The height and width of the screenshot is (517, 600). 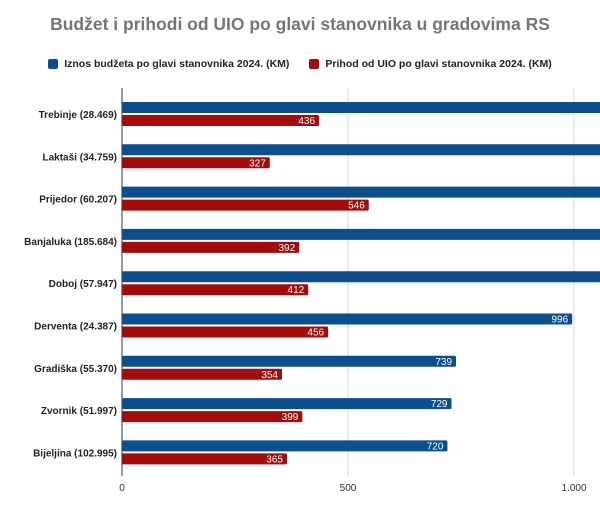 I want to click on data-label-series1-5: 456, so click(x=315, y=333).